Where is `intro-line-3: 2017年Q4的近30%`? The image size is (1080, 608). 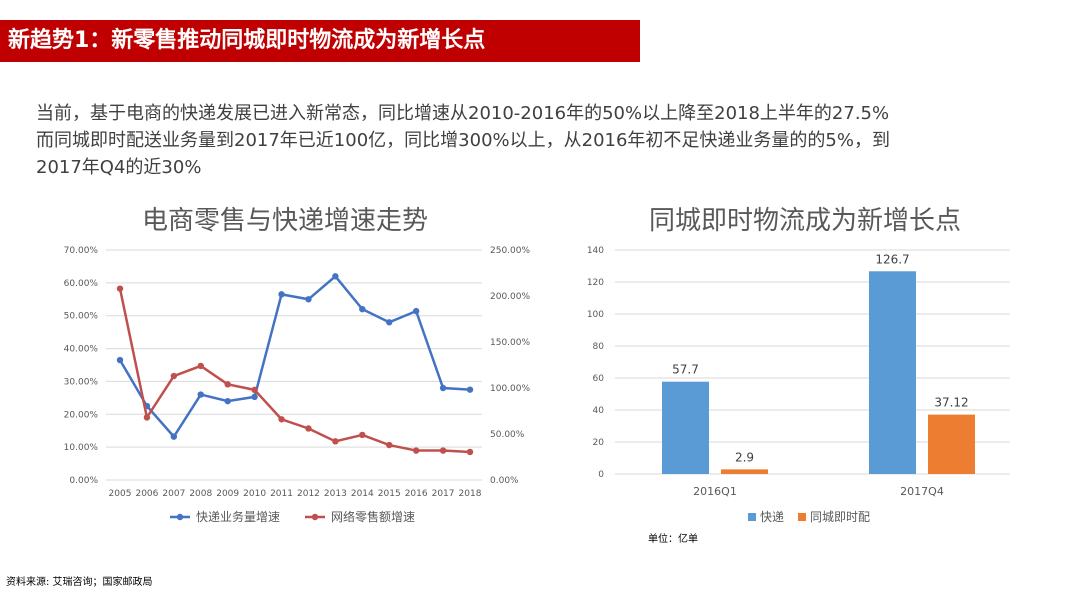
intro-line-3: 2017年Q4的近30% is located at coordinates (119, 167).